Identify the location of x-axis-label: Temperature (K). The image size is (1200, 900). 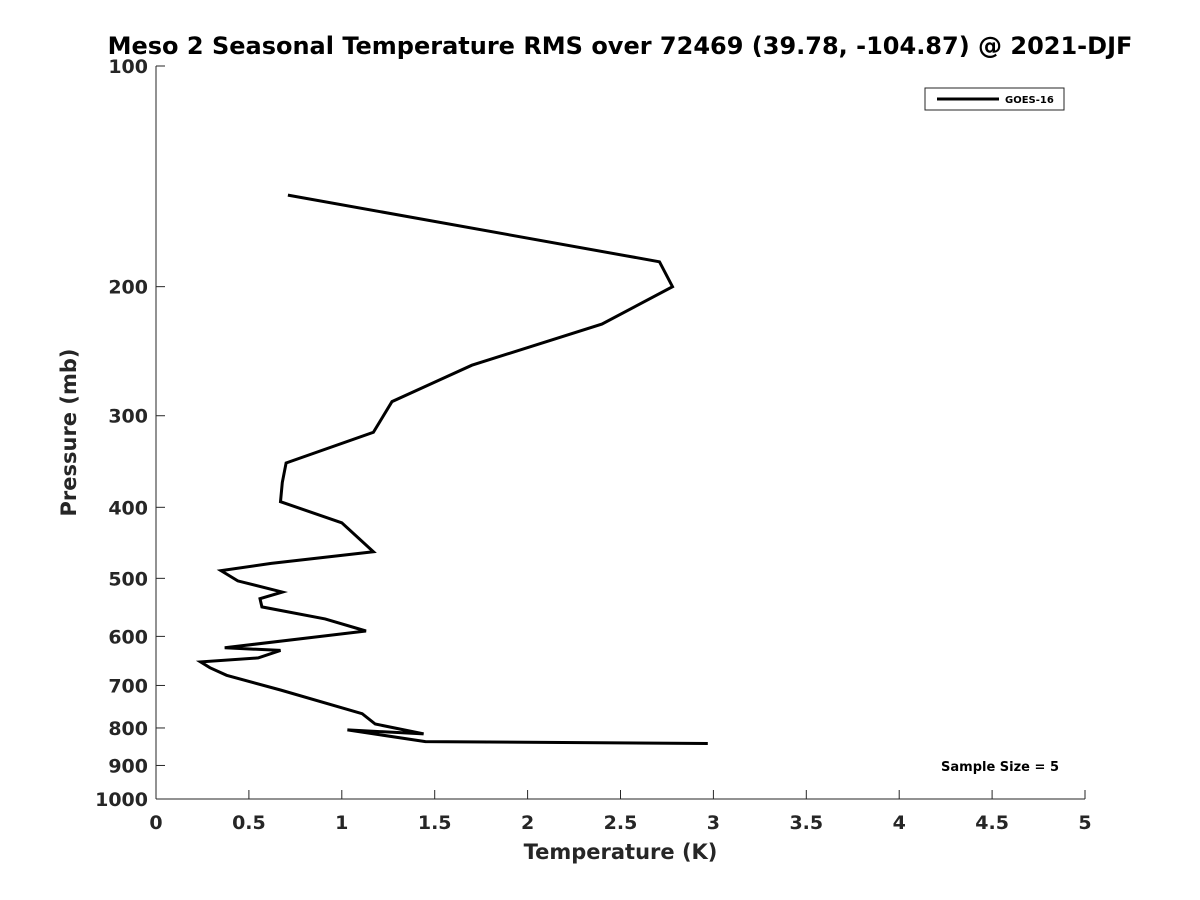
(621, 852).